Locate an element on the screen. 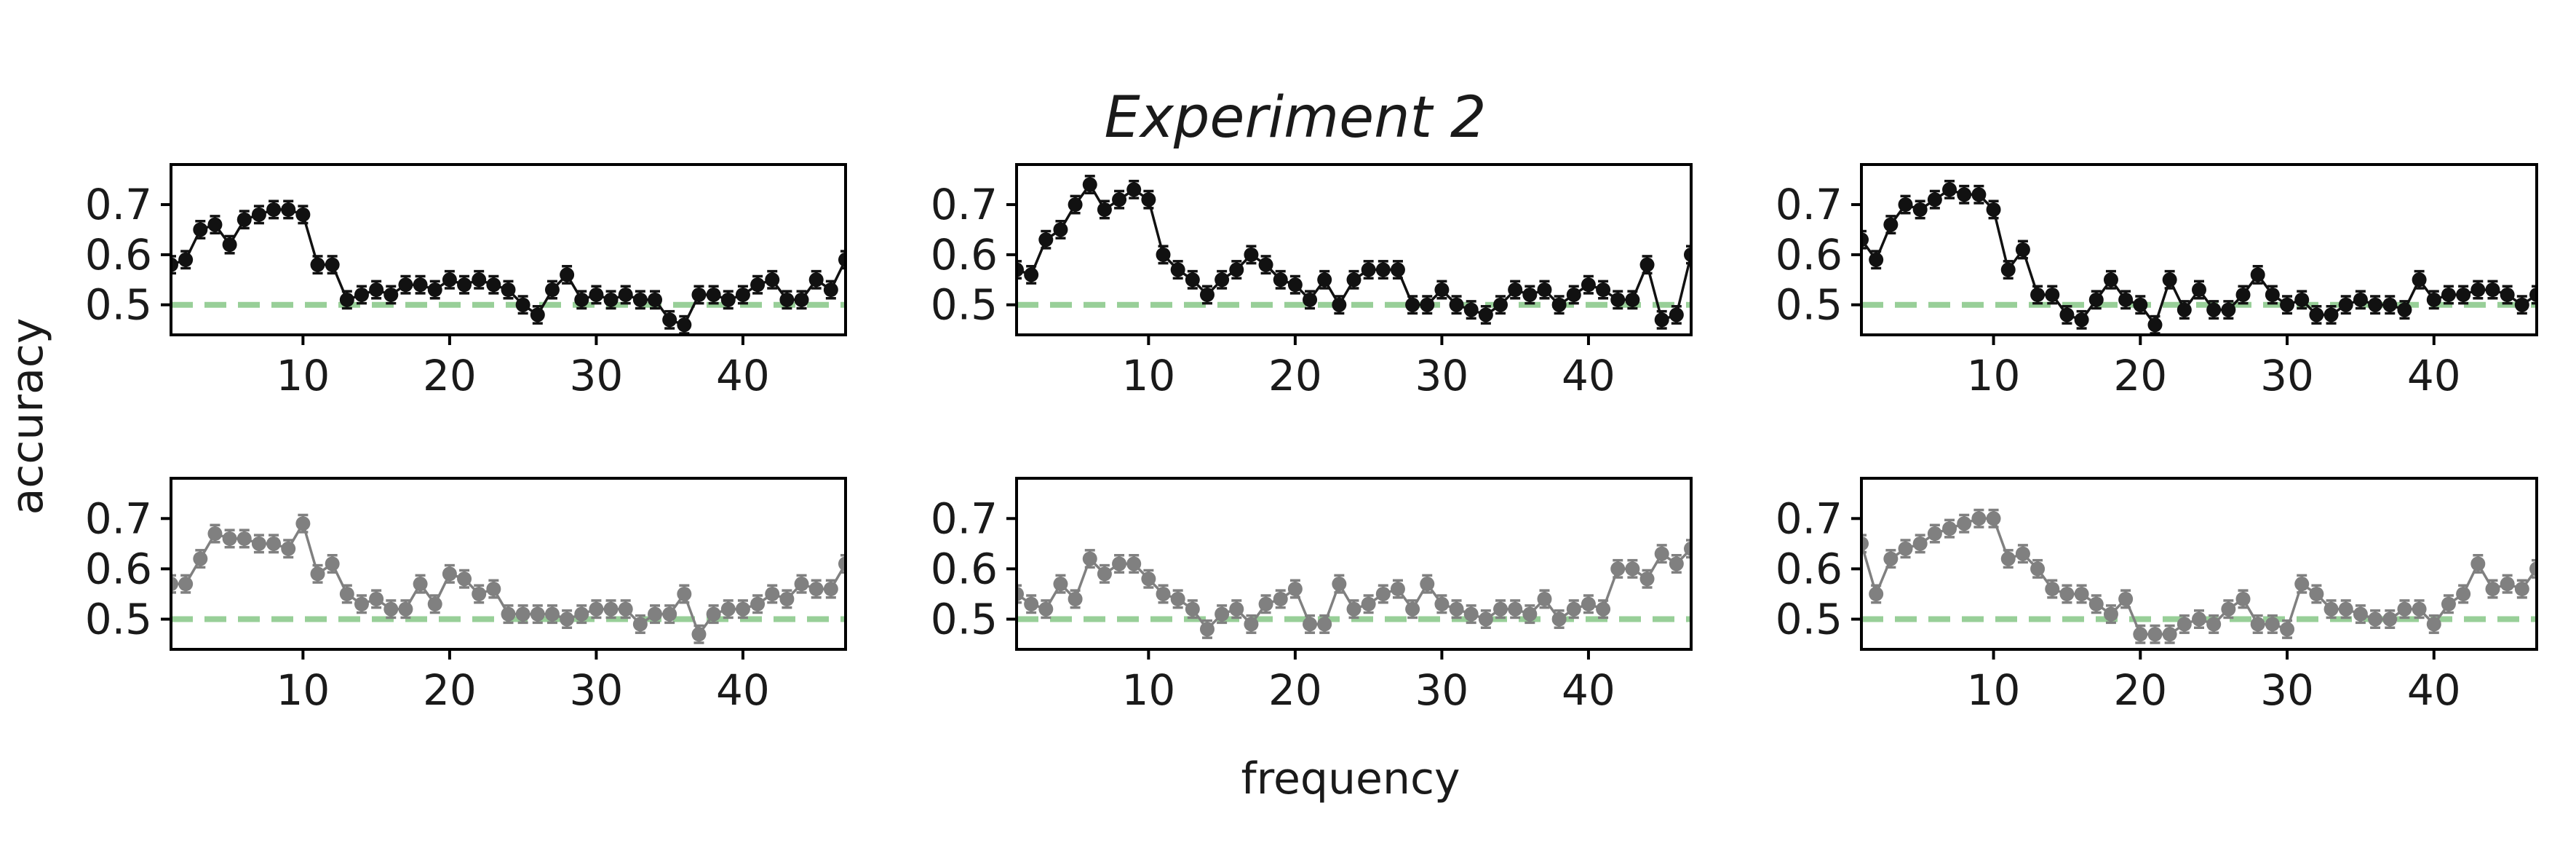 Image resolution: width=2576 pixels, height=859 pixels. panel-top-left: 10 20 30 40 0.50.60.7 is located at coordinates (466, 281).